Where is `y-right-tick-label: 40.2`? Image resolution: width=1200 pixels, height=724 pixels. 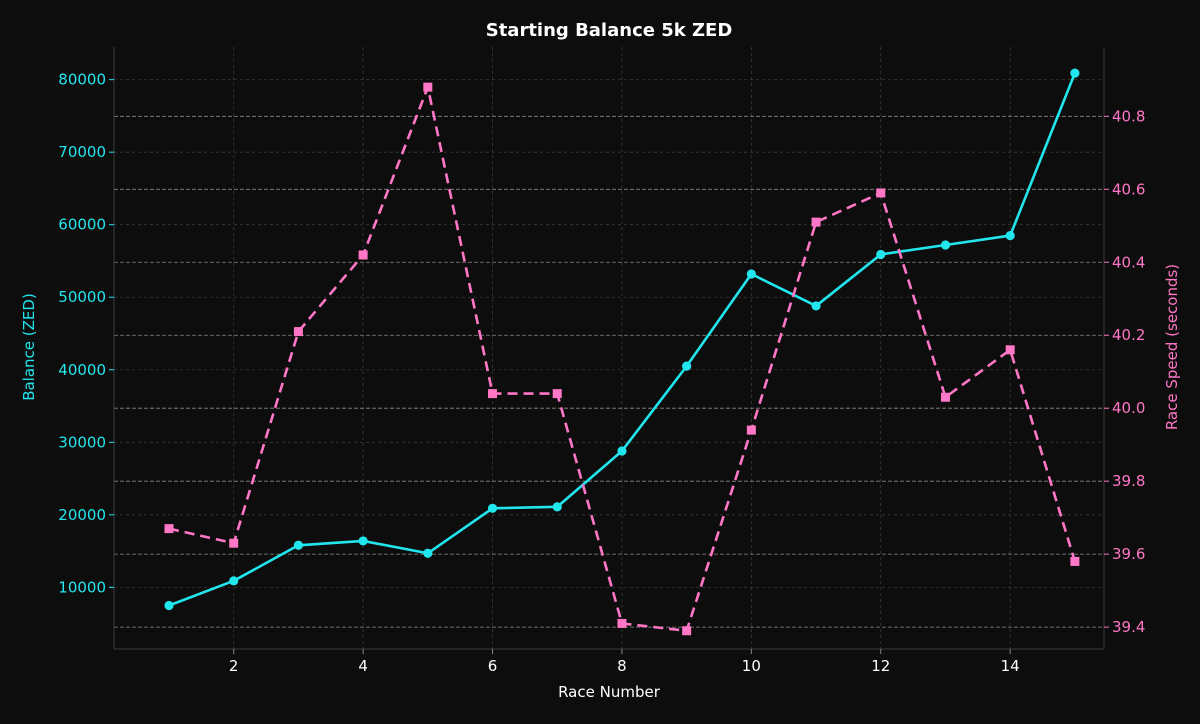 y-right-tick-label: 40.2 is located at coordinates (1128, 335).